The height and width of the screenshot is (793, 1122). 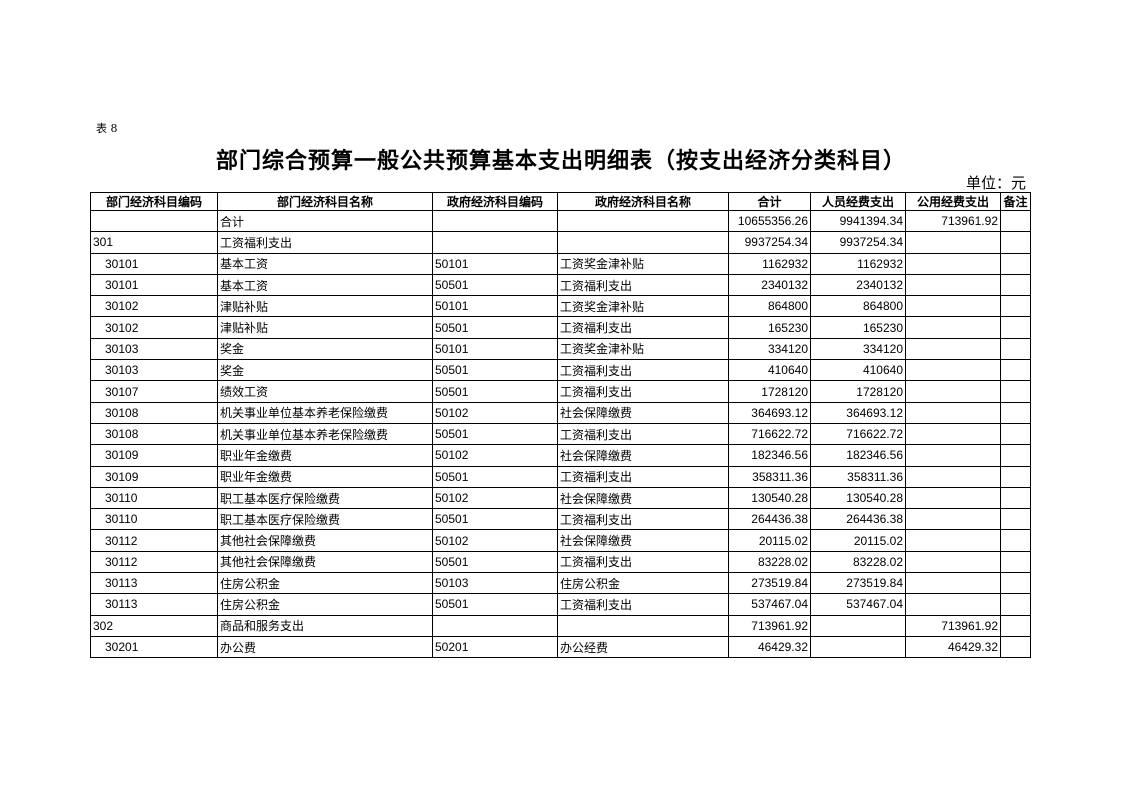 I want to click on table-cell: 364693.12, so click(x=769, y=412).